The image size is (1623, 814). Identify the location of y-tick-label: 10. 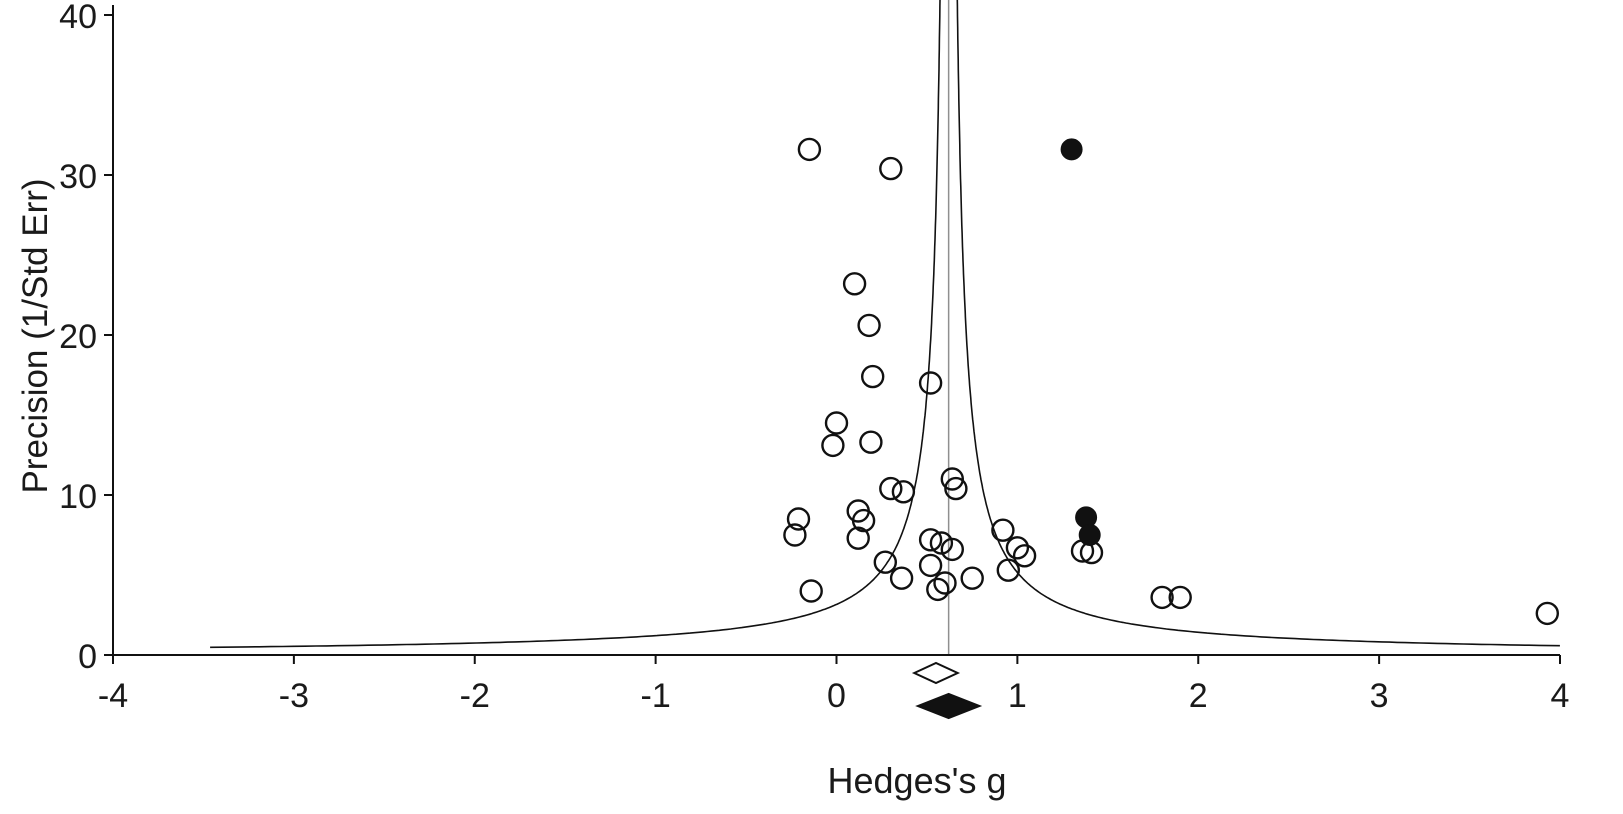
(78, 497).